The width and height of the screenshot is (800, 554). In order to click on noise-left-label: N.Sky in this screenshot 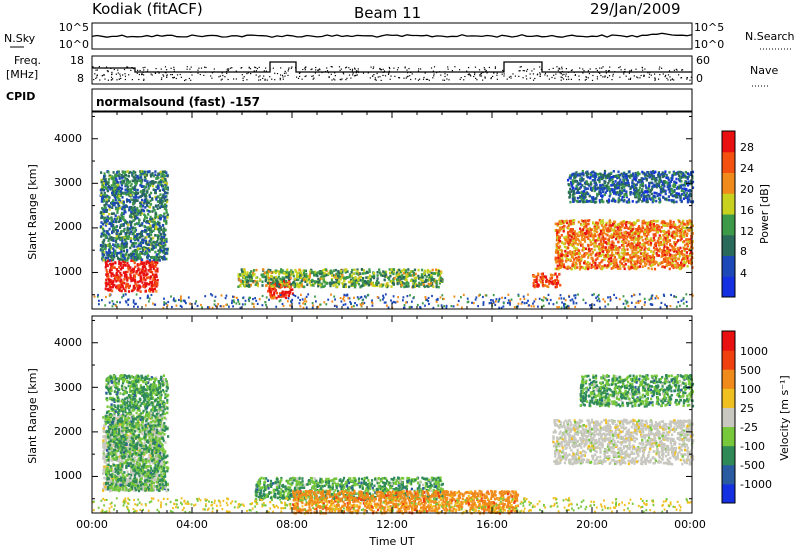, I will do `click(20, 38)`.